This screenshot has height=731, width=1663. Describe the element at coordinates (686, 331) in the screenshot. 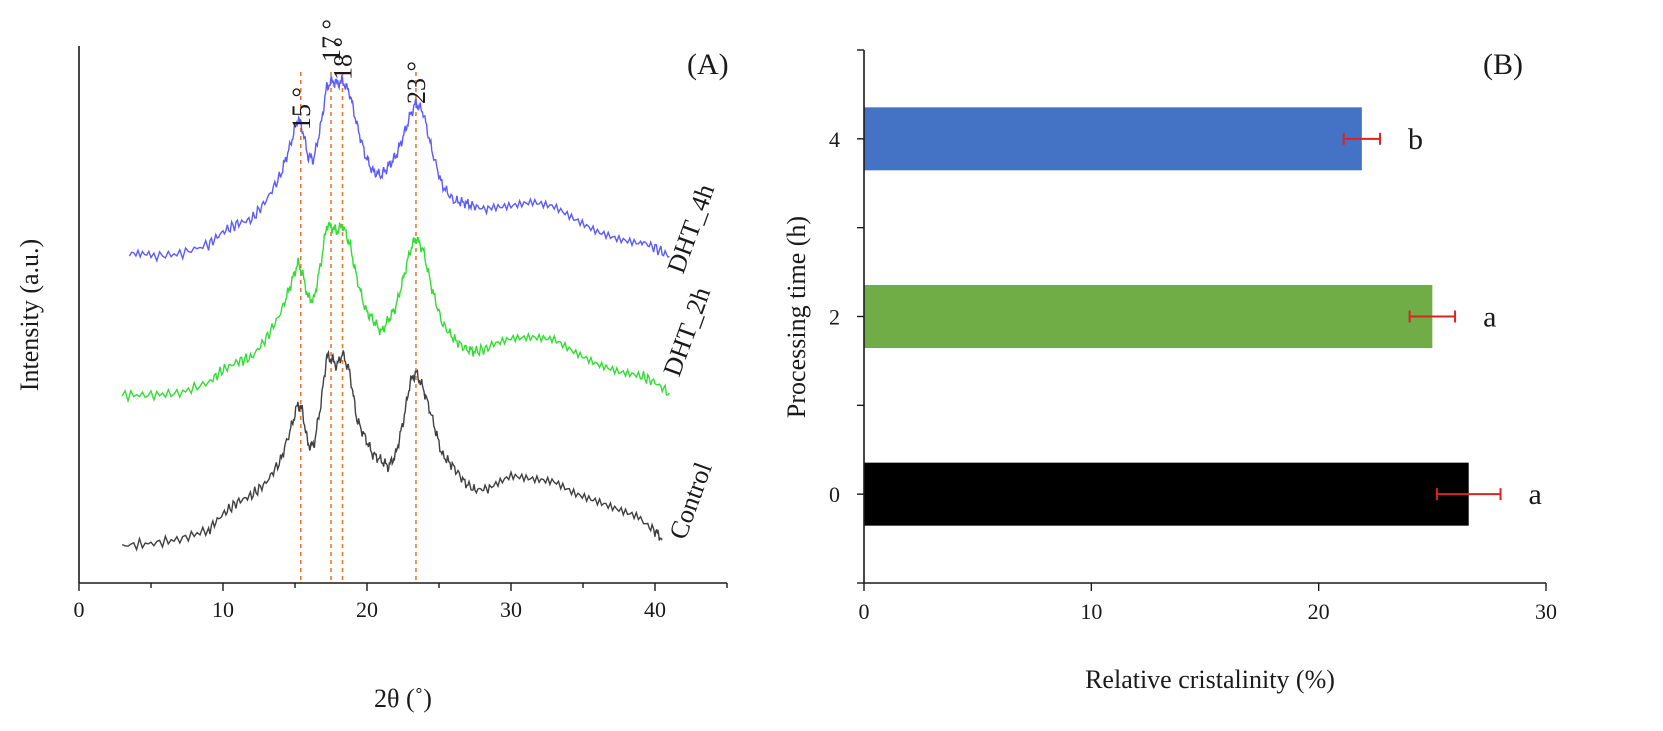

I see `series-label-dht-2h: DHT_2h` at that location.